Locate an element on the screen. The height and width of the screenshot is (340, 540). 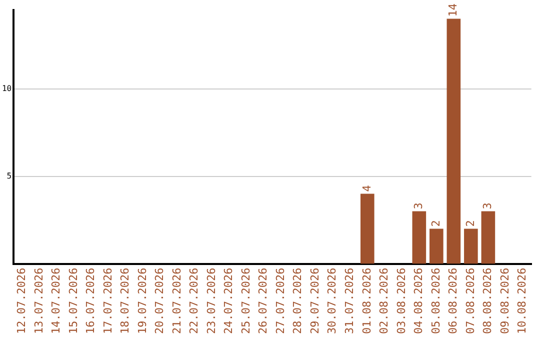
x-tick-label: 21.07.2026 is located at coordinates (177, 301).